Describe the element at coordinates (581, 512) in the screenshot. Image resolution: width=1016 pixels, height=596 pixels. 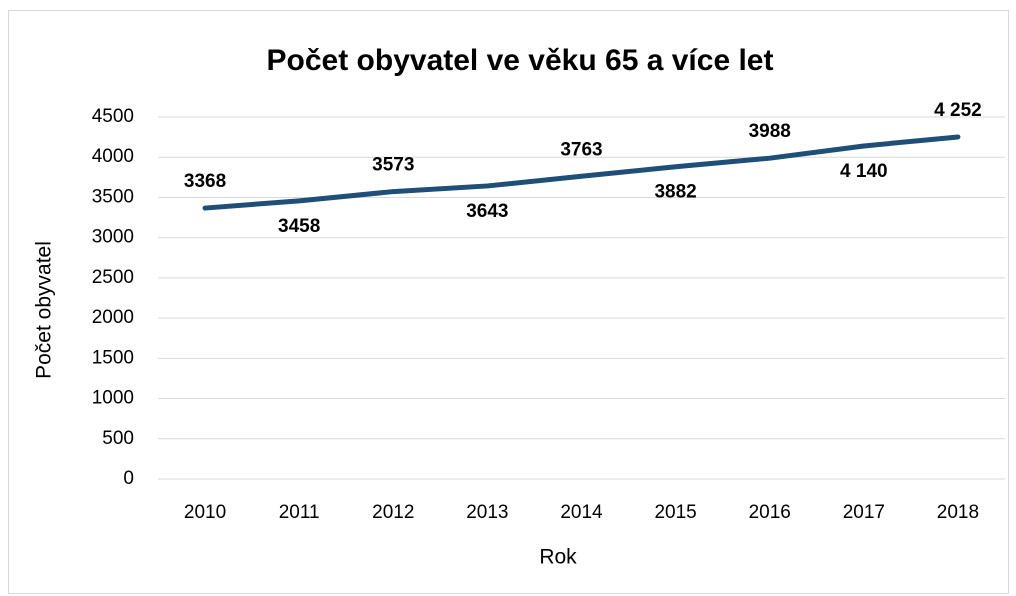
I see `x-tick-label: 2014` at that location.